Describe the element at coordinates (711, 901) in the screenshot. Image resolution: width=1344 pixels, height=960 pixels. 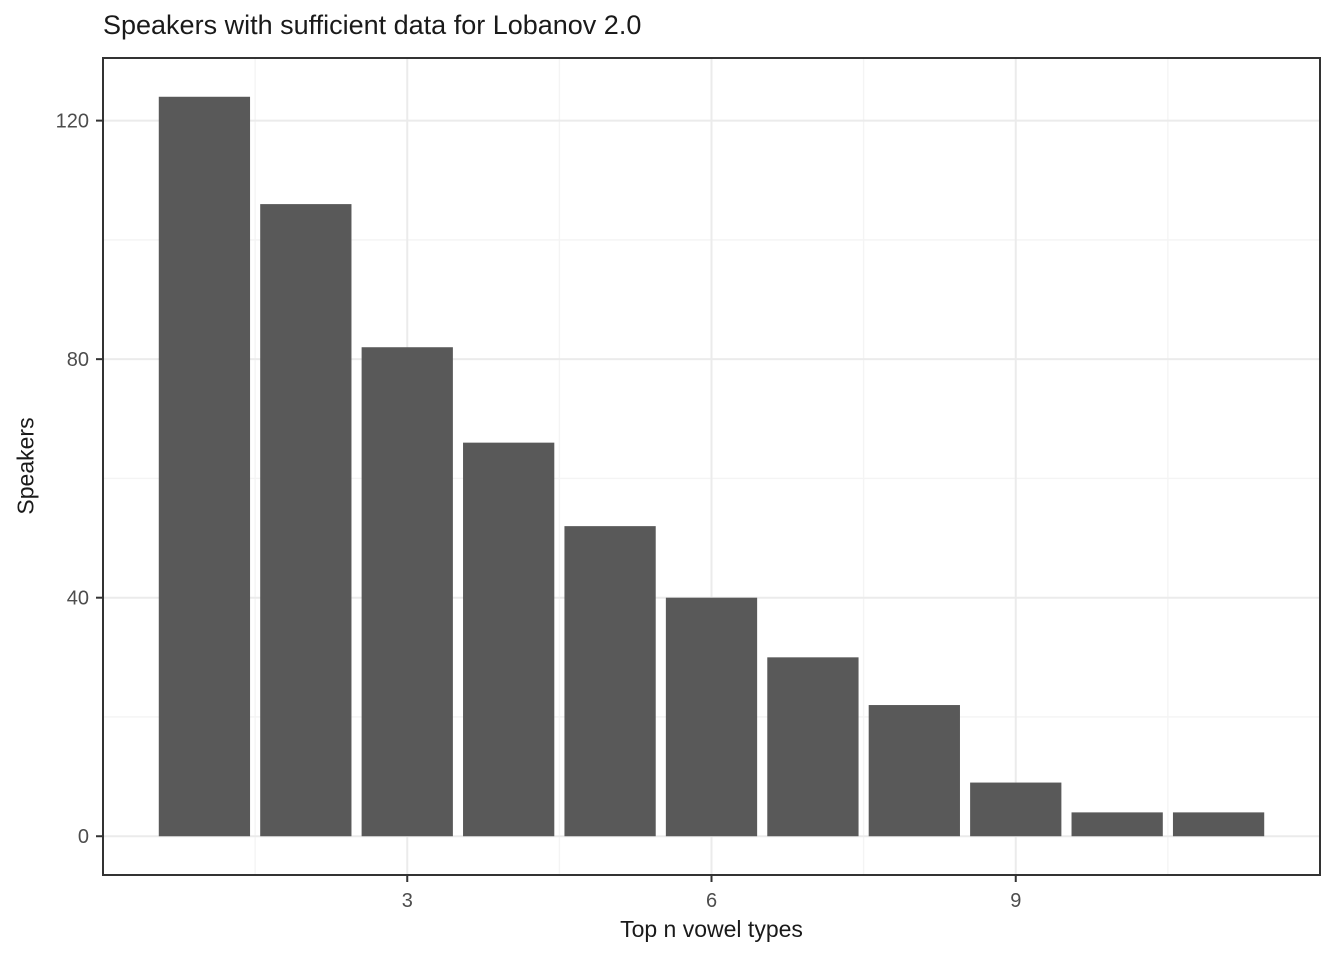
I see `x-tick-label: 6` at that location.